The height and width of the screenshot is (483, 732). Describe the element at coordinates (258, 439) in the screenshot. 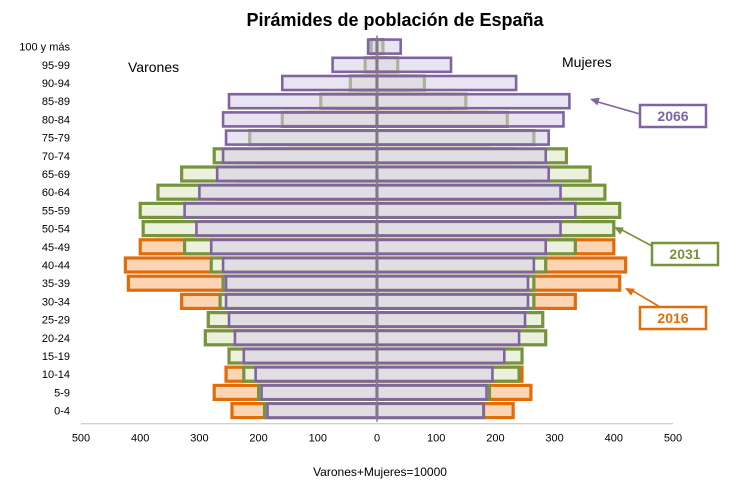

I see `x-tick-label-3: 200` at that location.